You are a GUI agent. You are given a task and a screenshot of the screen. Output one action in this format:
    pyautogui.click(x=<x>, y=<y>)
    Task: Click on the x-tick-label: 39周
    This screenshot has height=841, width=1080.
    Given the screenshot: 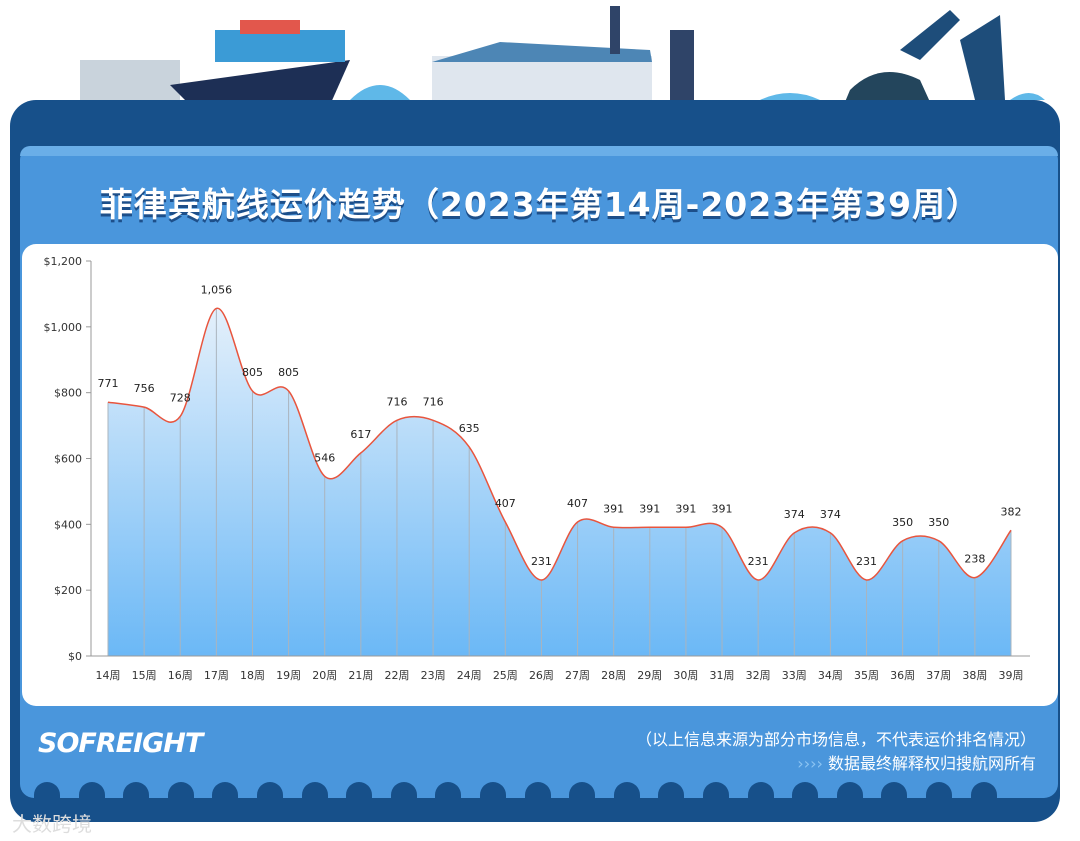 What is the action you would take?
    pyautogui.click(x=1011, y=675)
    